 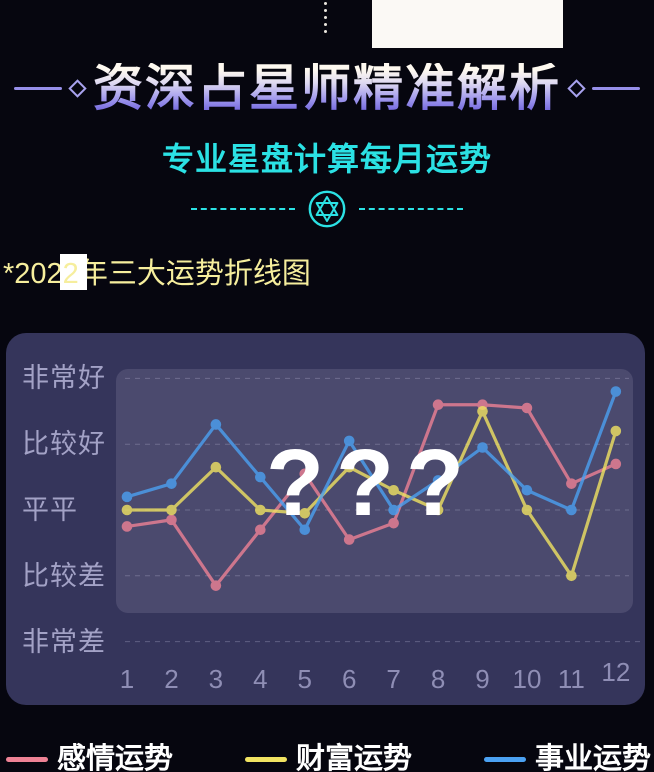 I want to click on title-right-line, so click(x=616, y=88).